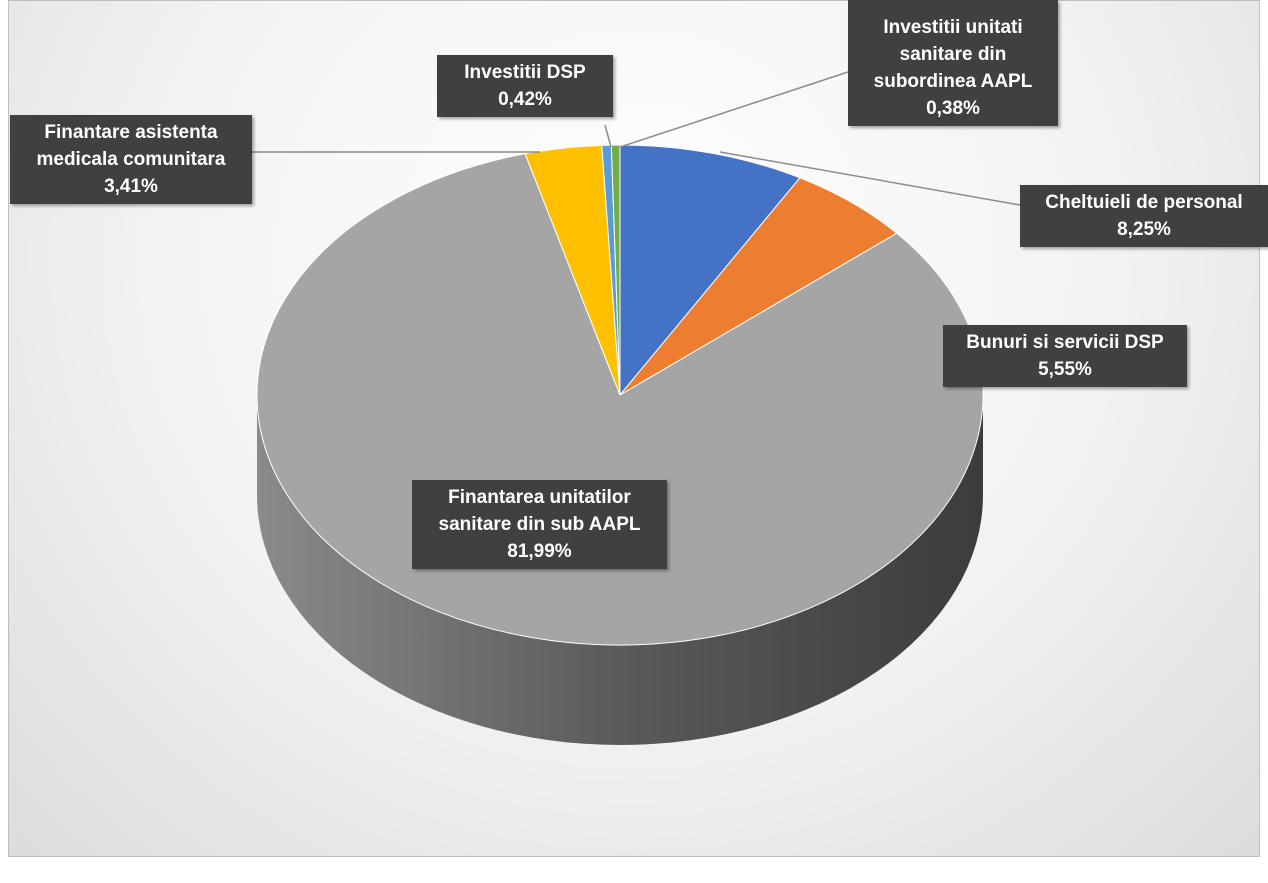 Image resolution: width=1268 pixels, height=883 pixels. What do you see at coordinates (1144, 229) in the screenshot?
I see `value-label: 8,25%` at bounding box center [1144, 229].